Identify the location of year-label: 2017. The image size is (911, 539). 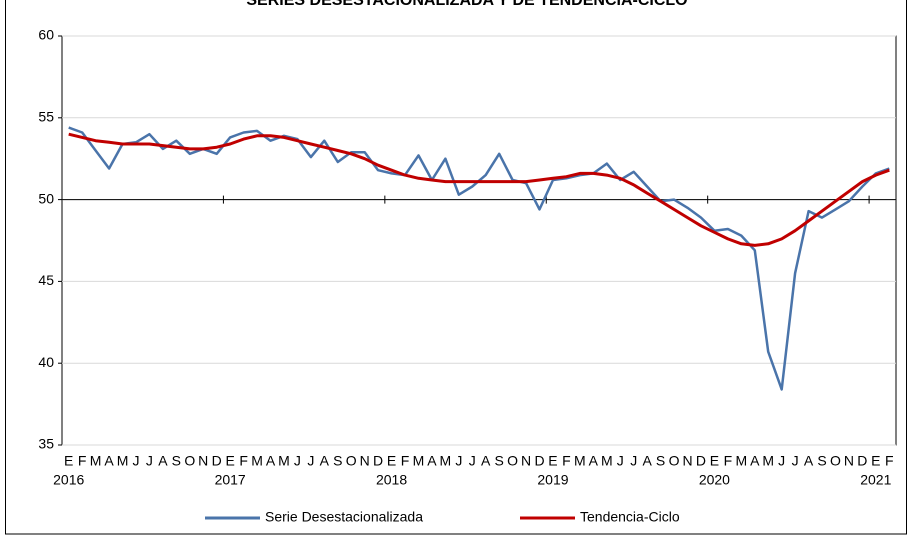
(230, 480).